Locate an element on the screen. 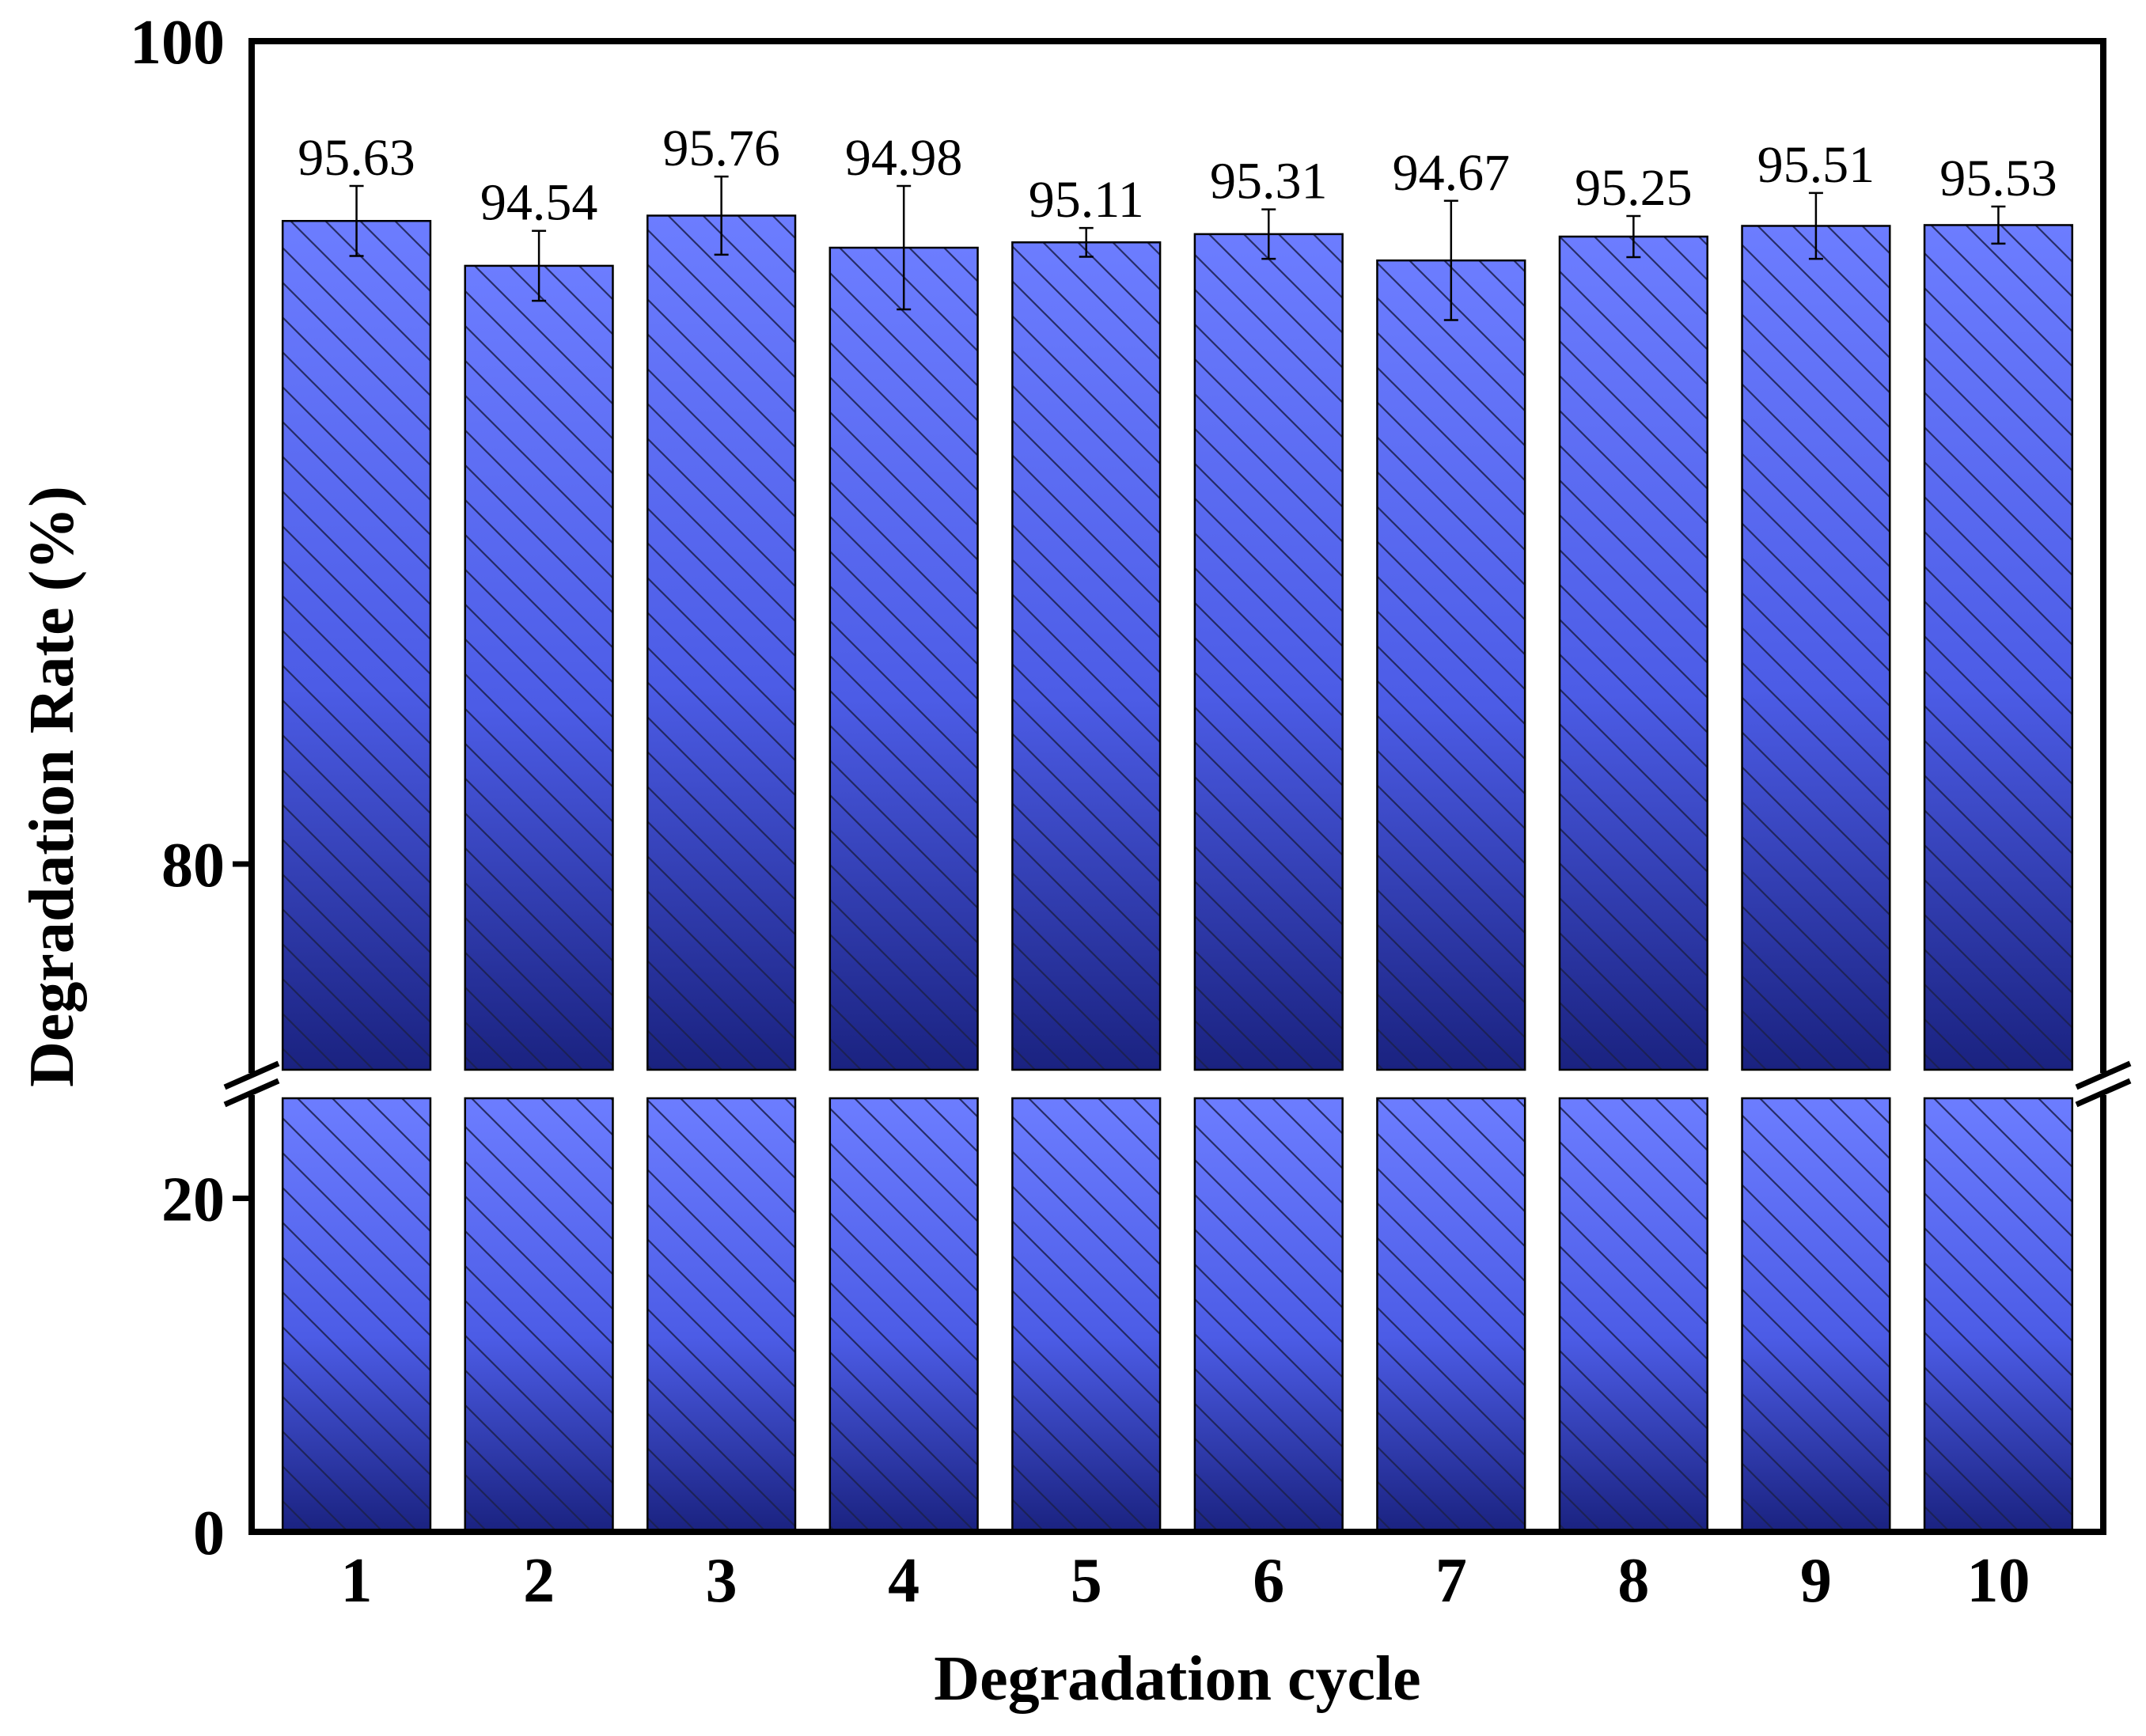 This screenshot has width=2146, height=1736. axis-break-mark-left is located at coordinates (252, 1084).